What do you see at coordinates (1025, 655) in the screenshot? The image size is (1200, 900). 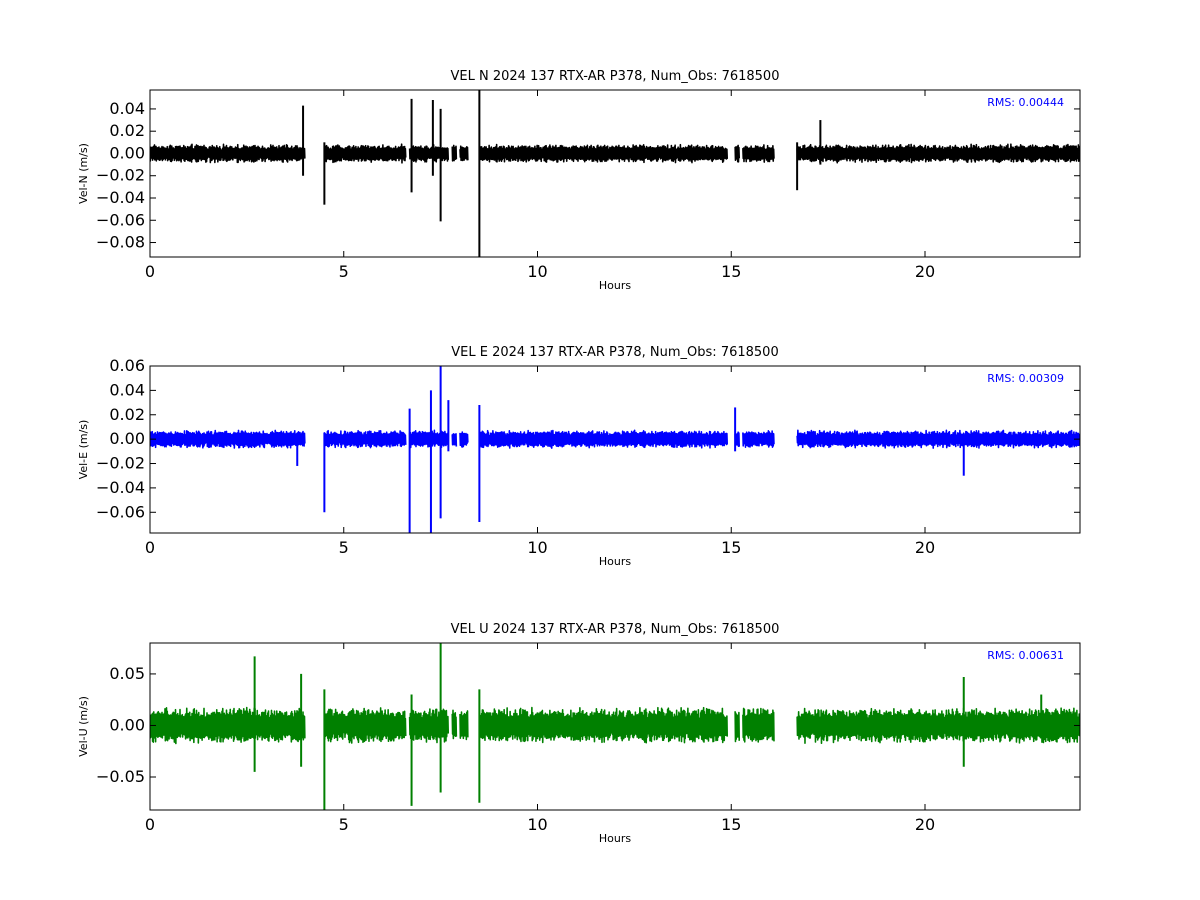 I see `rms-label: RMS: 0.00631` at bounding box center [1025, 655].